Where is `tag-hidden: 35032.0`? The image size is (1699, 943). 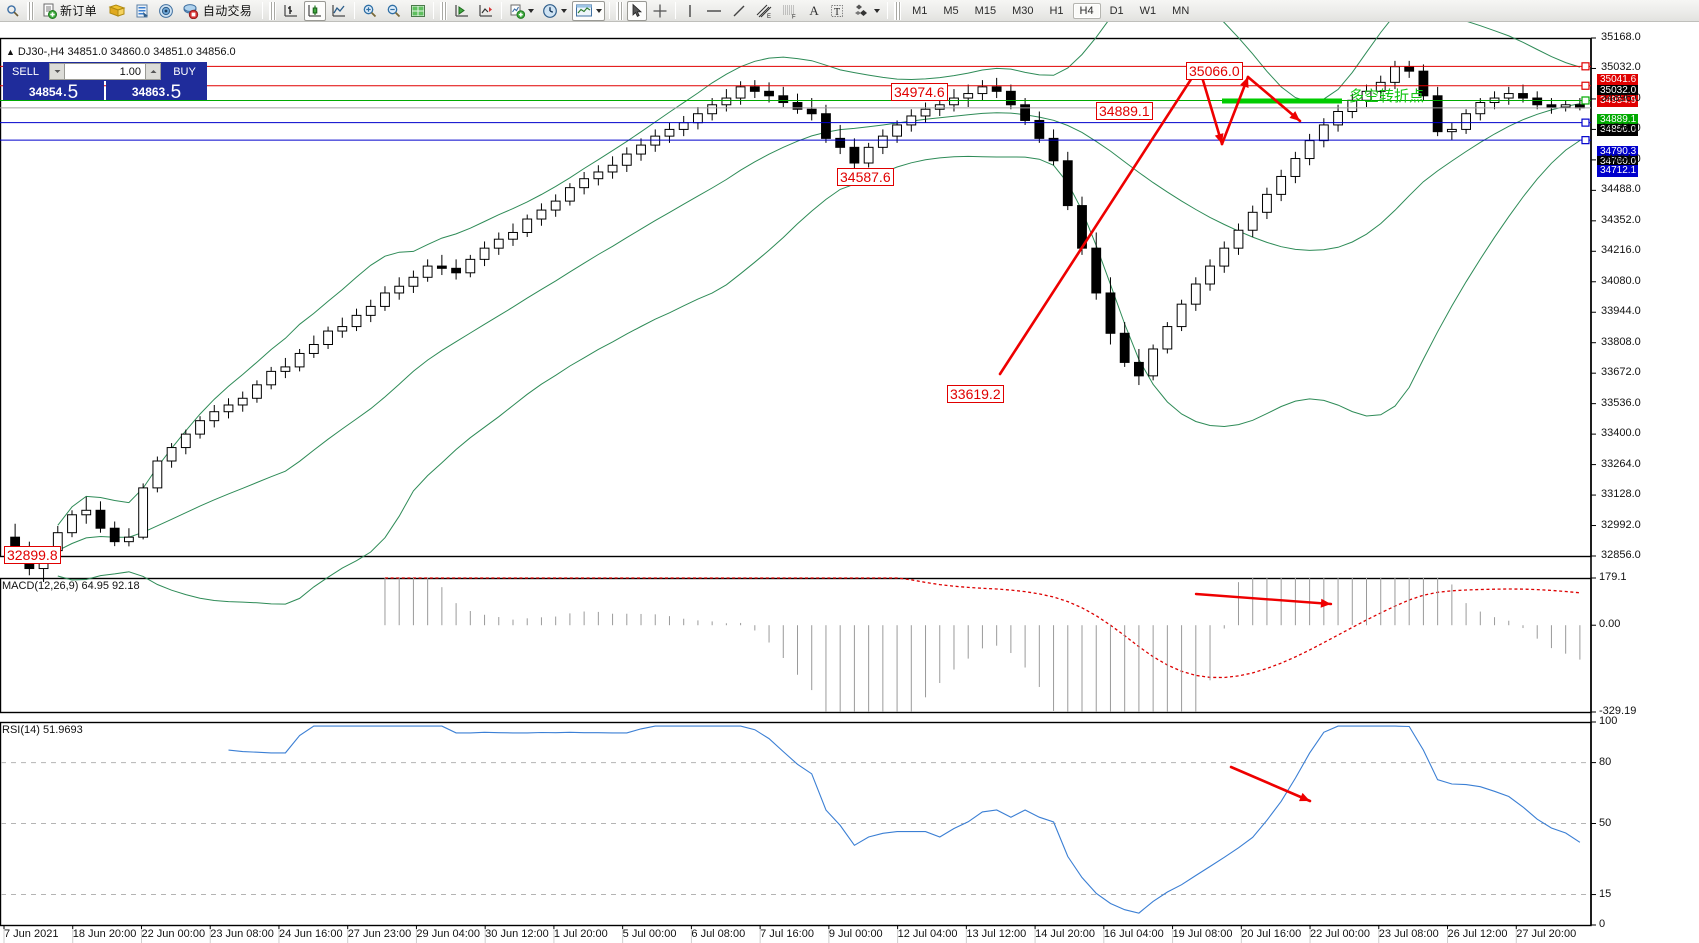 tag-hidden: 35032.0 is located at coordinates (1618, 91).